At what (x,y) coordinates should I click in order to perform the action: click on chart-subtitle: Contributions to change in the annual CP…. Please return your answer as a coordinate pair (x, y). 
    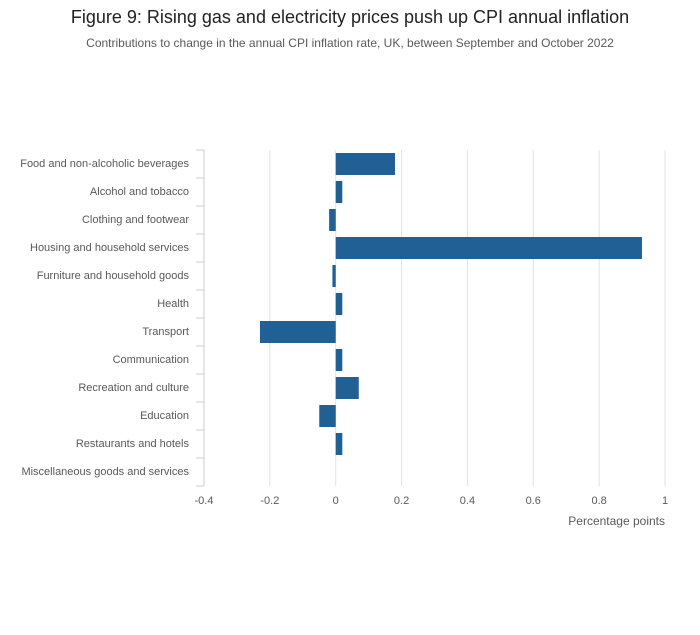
    Looking at the image, I should click on (350, 43).